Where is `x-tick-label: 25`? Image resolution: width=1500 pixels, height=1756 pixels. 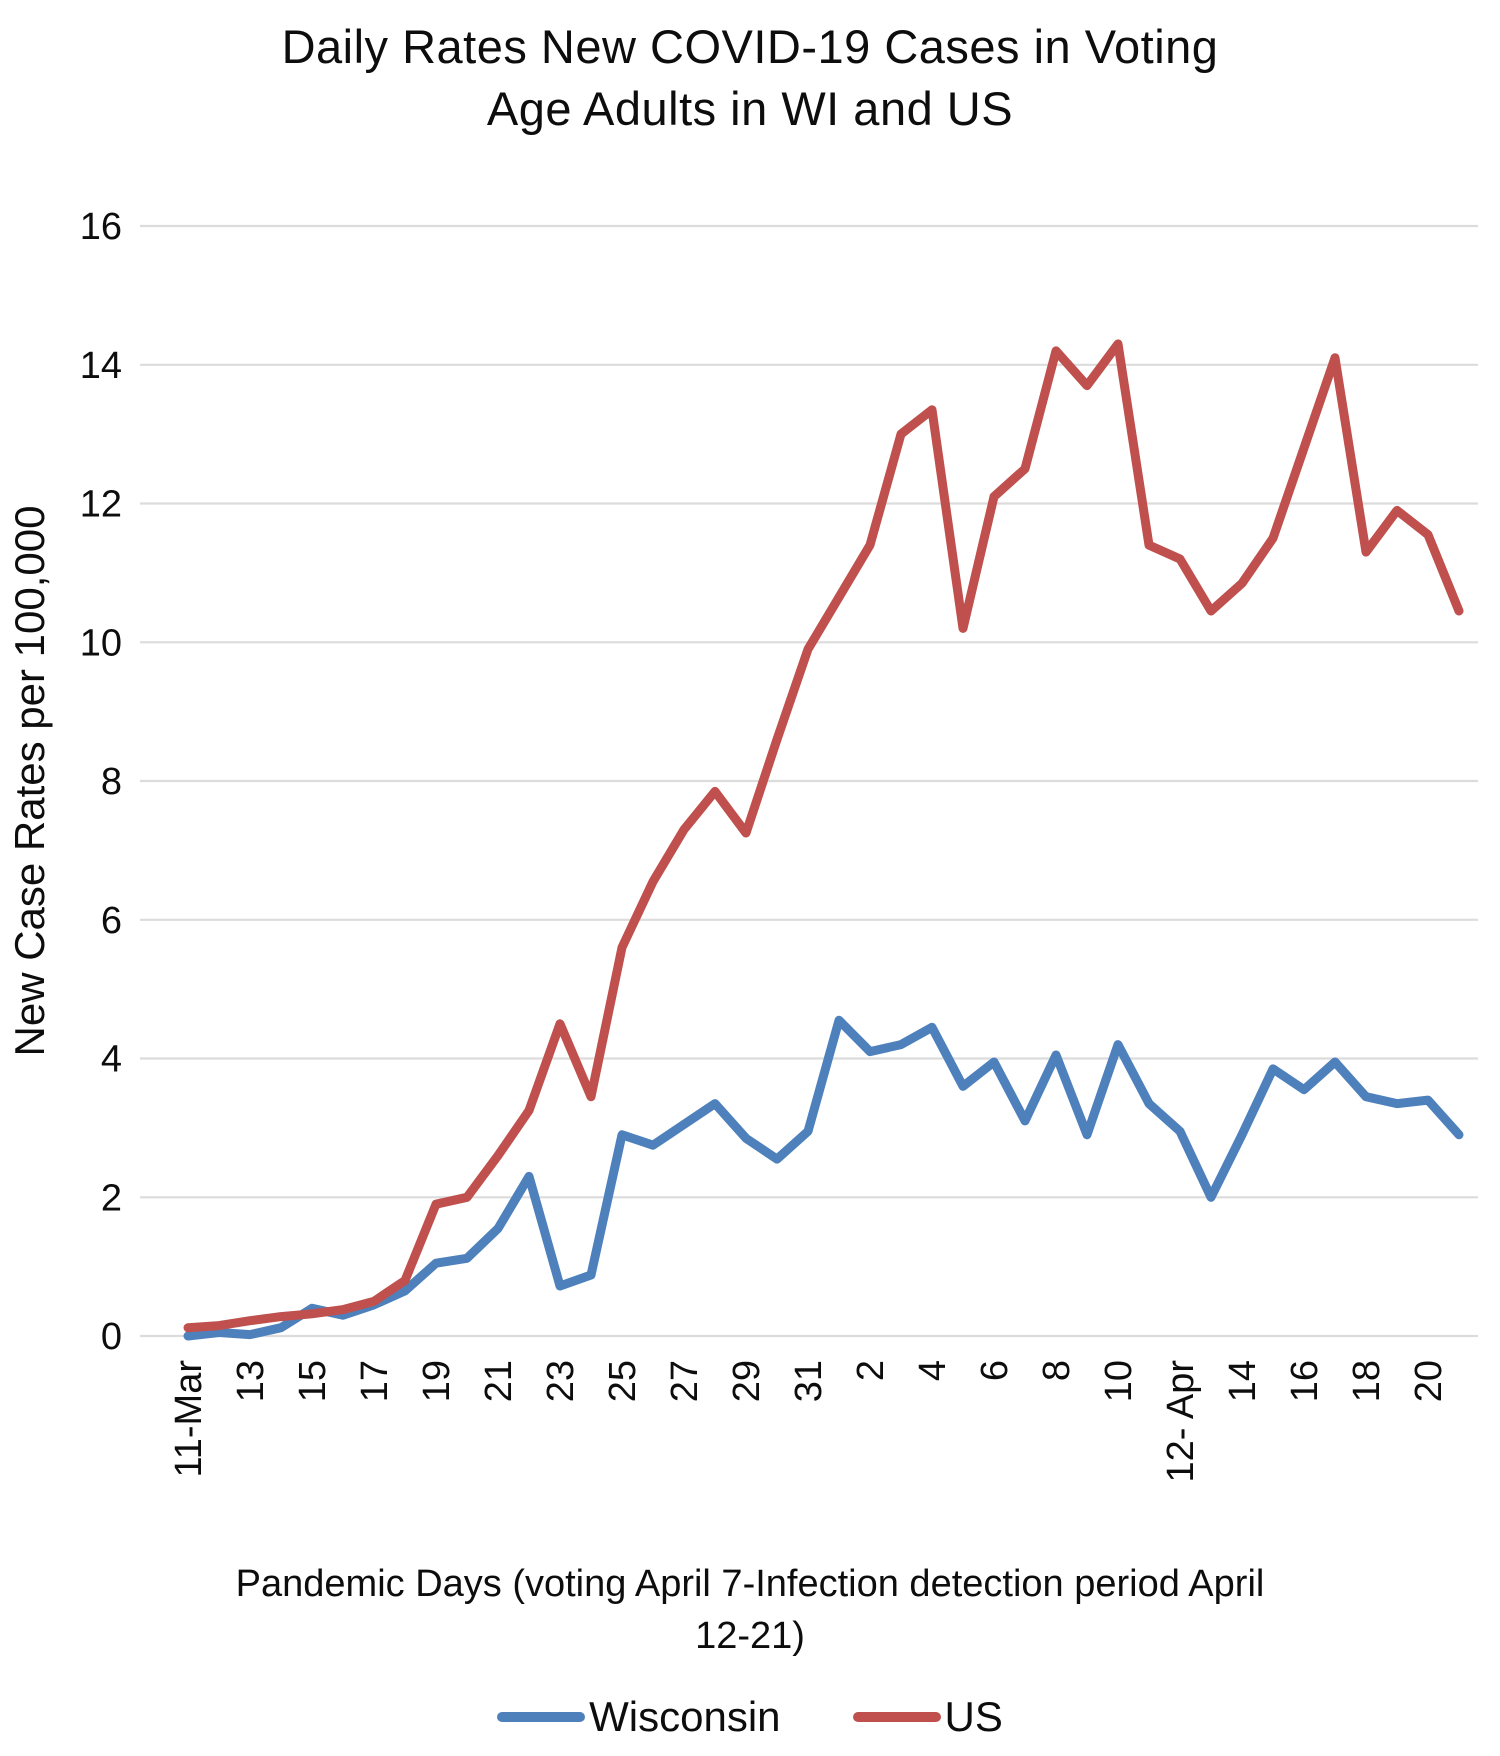
x-tick-label: 25 is located at coordinates (623, 1381).